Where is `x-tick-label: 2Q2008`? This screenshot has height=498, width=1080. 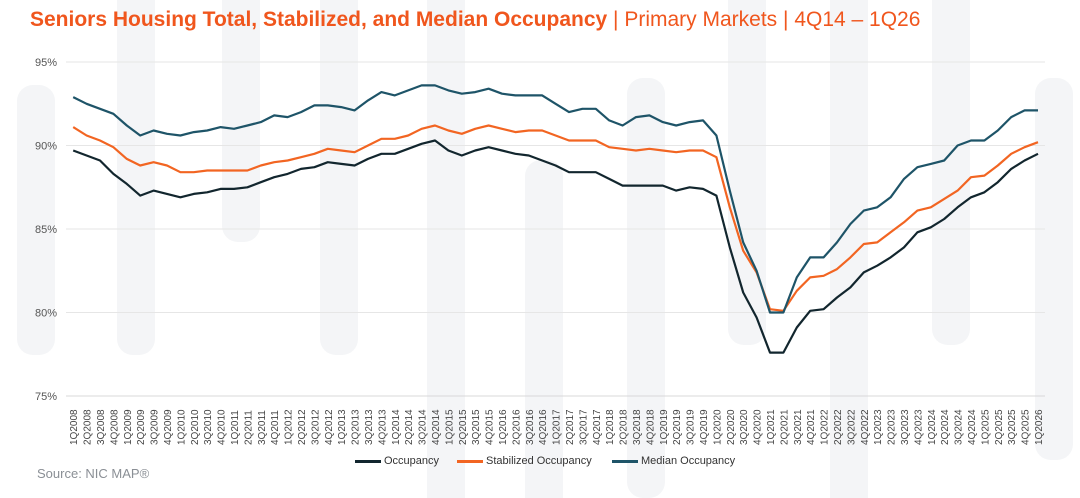 x-tick-label: 2Q2008 is located at coordinates (88, 427).